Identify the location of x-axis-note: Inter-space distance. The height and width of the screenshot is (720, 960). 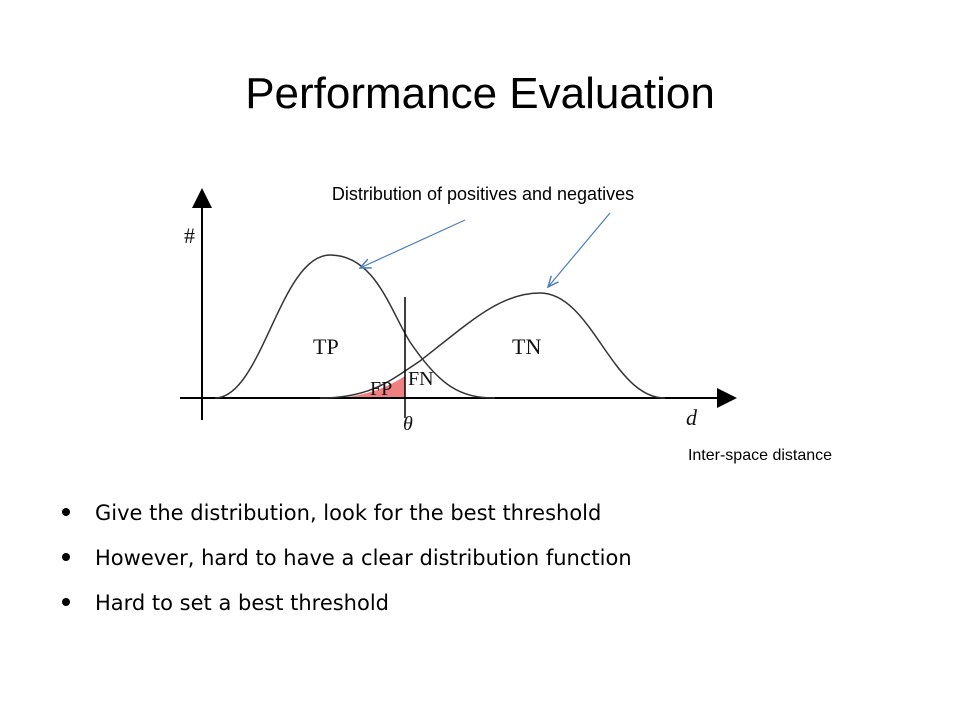
(760, 455).